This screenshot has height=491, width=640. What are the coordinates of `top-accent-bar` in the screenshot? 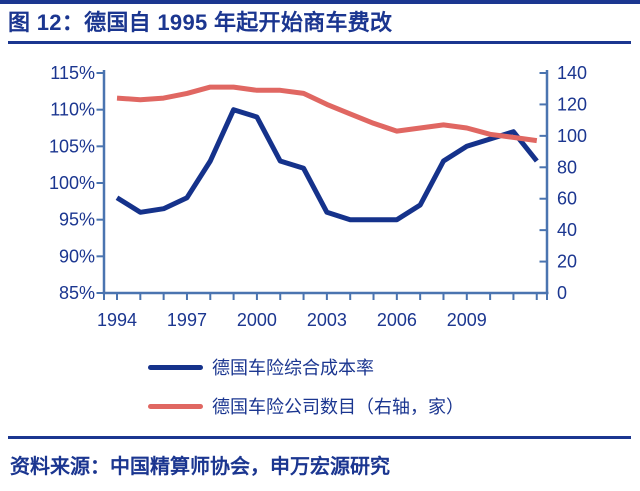 It's located at (320, 2).